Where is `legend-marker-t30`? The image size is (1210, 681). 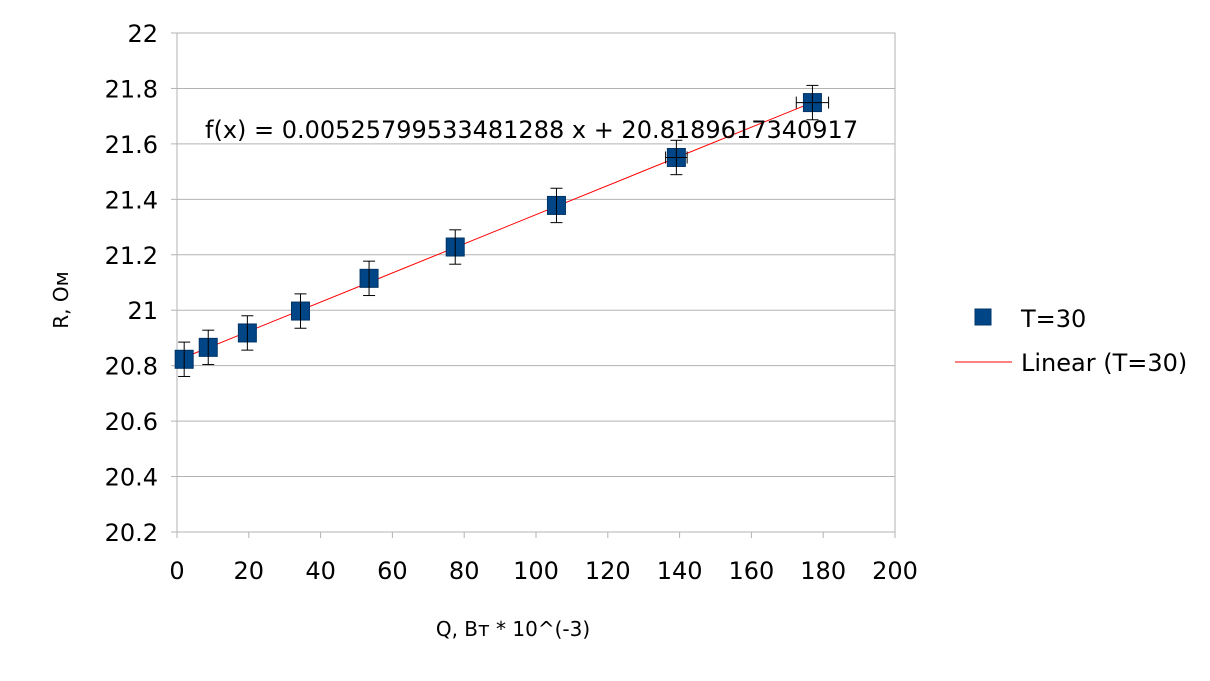 legend-marker-t30 is located at coordinates (983, 317).